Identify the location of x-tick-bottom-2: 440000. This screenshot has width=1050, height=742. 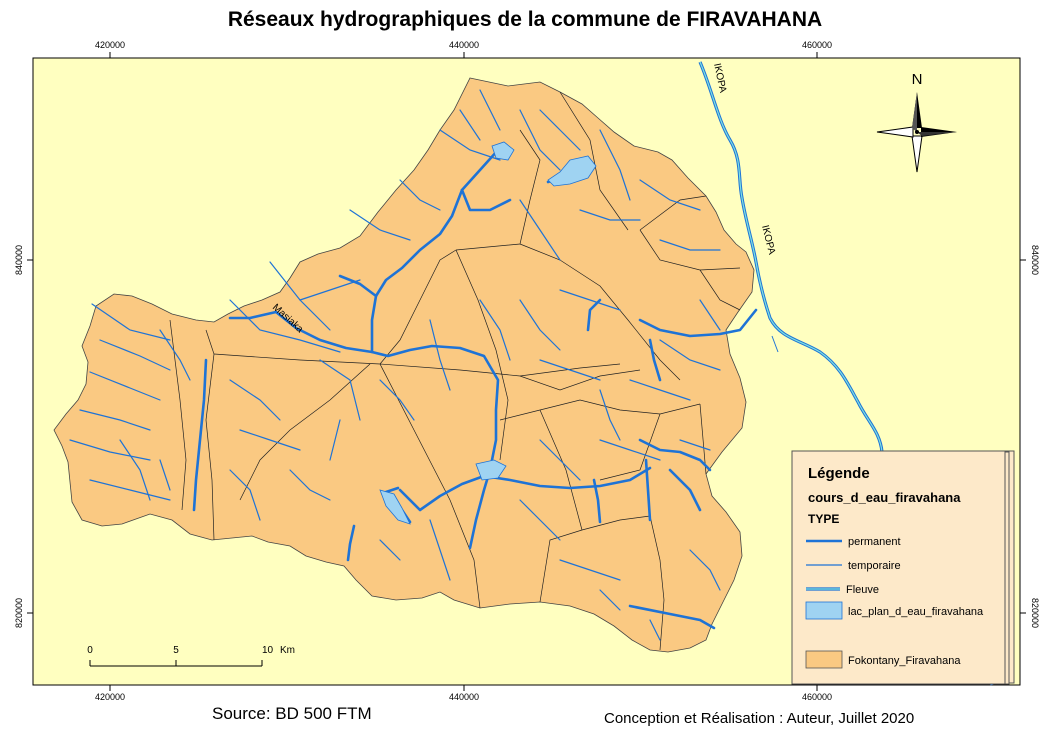
(464, 697).